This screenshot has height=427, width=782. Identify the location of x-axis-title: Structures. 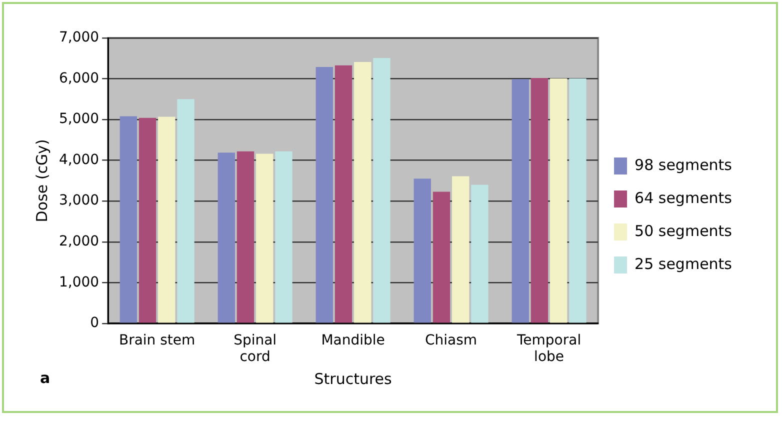
(353, 379).